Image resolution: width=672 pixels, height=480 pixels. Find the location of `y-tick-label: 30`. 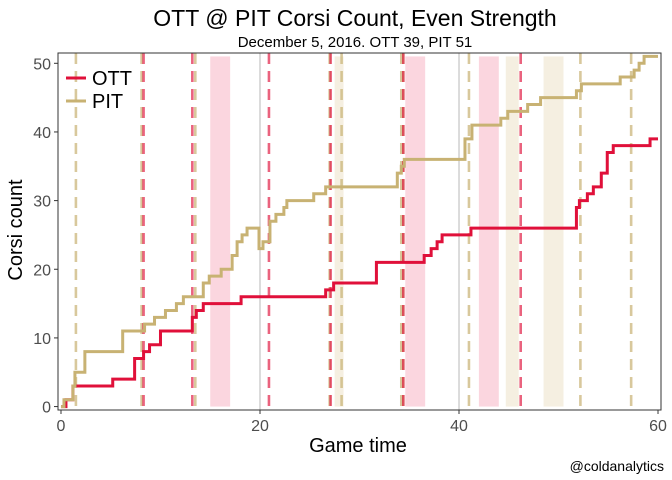

y-tick-label: 30 is located at coordinates (42, 202).